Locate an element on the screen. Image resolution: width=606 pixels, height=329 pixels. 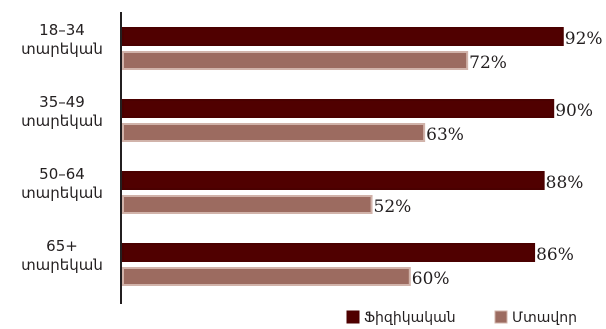
data-label-mental-1: 63% is located at coordinates (445, 135).